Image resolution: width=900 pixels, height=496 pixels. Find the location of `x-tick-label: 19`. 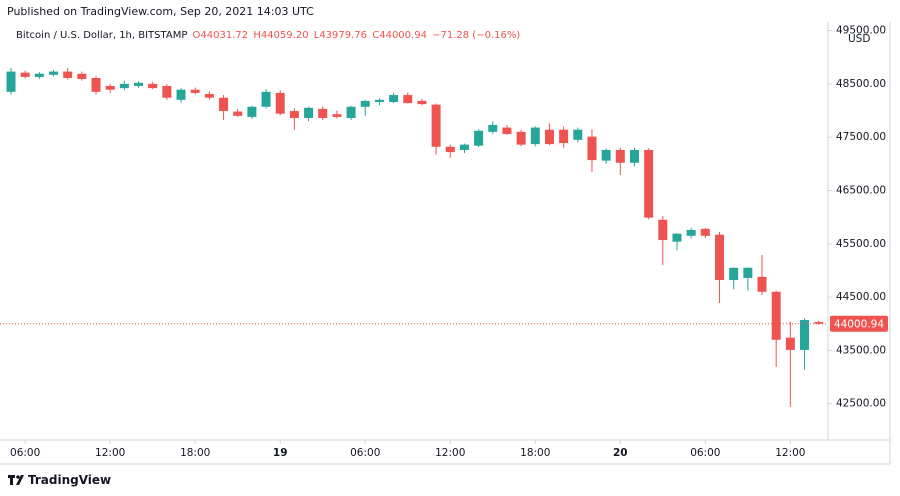

x-tick-label: 19 is located at coordinates (280, 453).